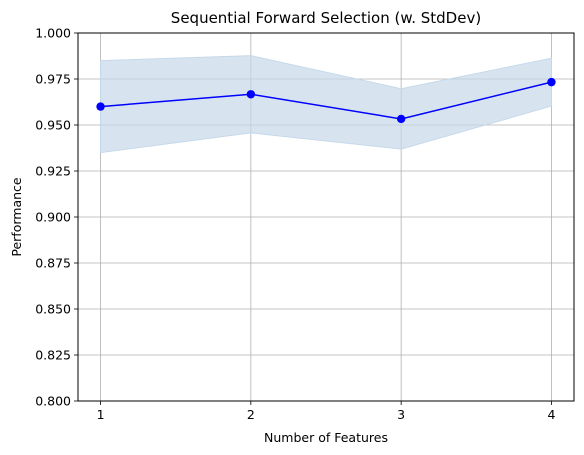 The width and height of the screenshot is (584, 455). Describe the element at coordinates (251, 414) in the screenshot. I see `x-tick-label: 2` at that location.